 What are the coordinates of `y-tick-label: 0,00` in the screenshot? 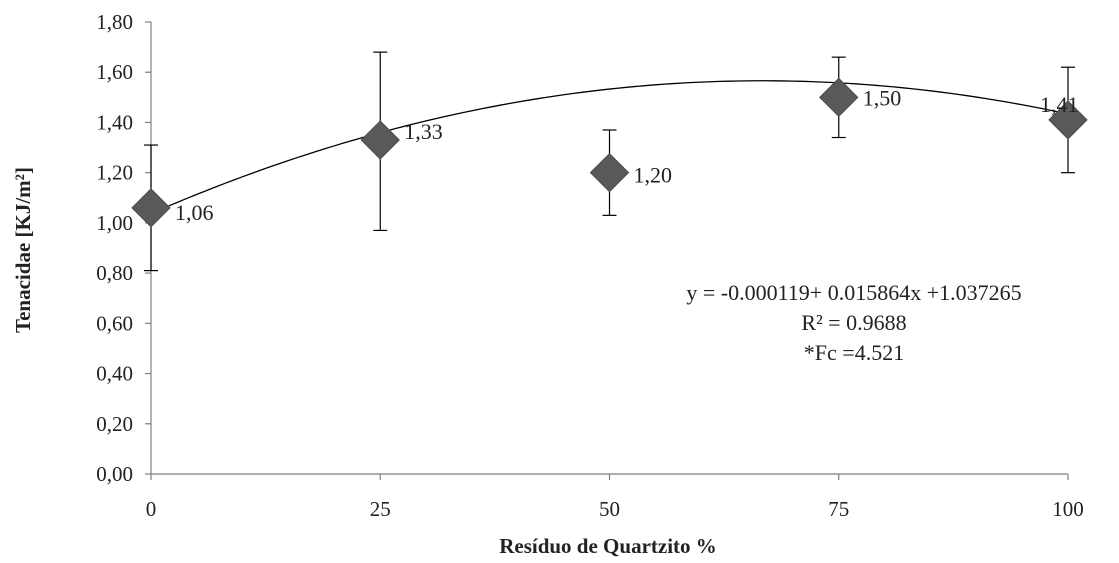 It's located at (114, 474).